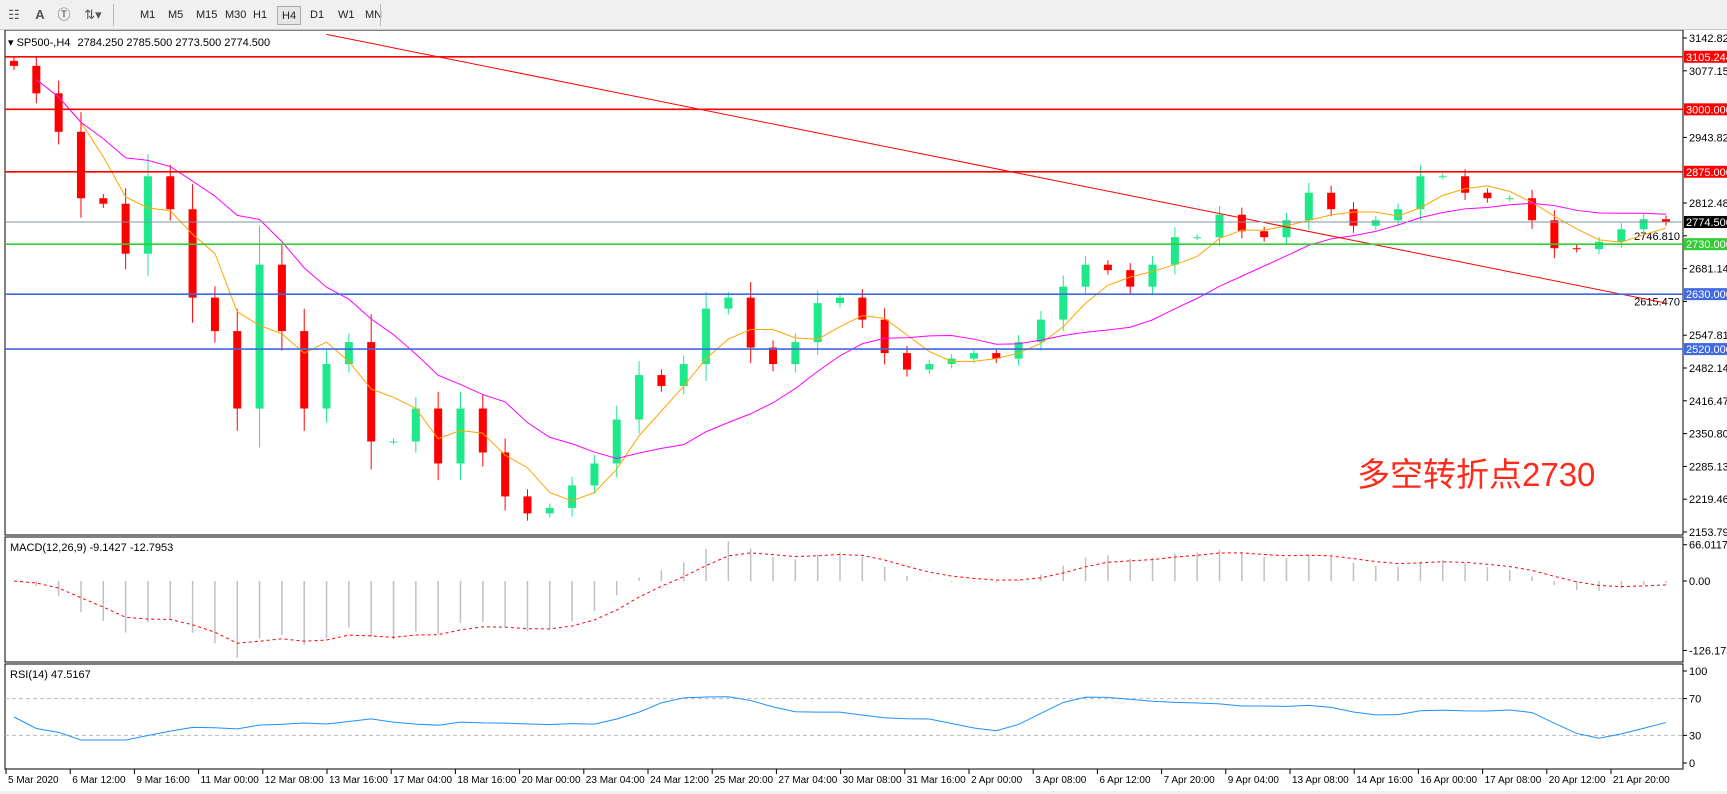 This screenshot has width=1727, height=794. Describe the element at coordinates (422, 780) in the screenshot. I see `time-tick-label: 17 Mar 04:00` at that location.